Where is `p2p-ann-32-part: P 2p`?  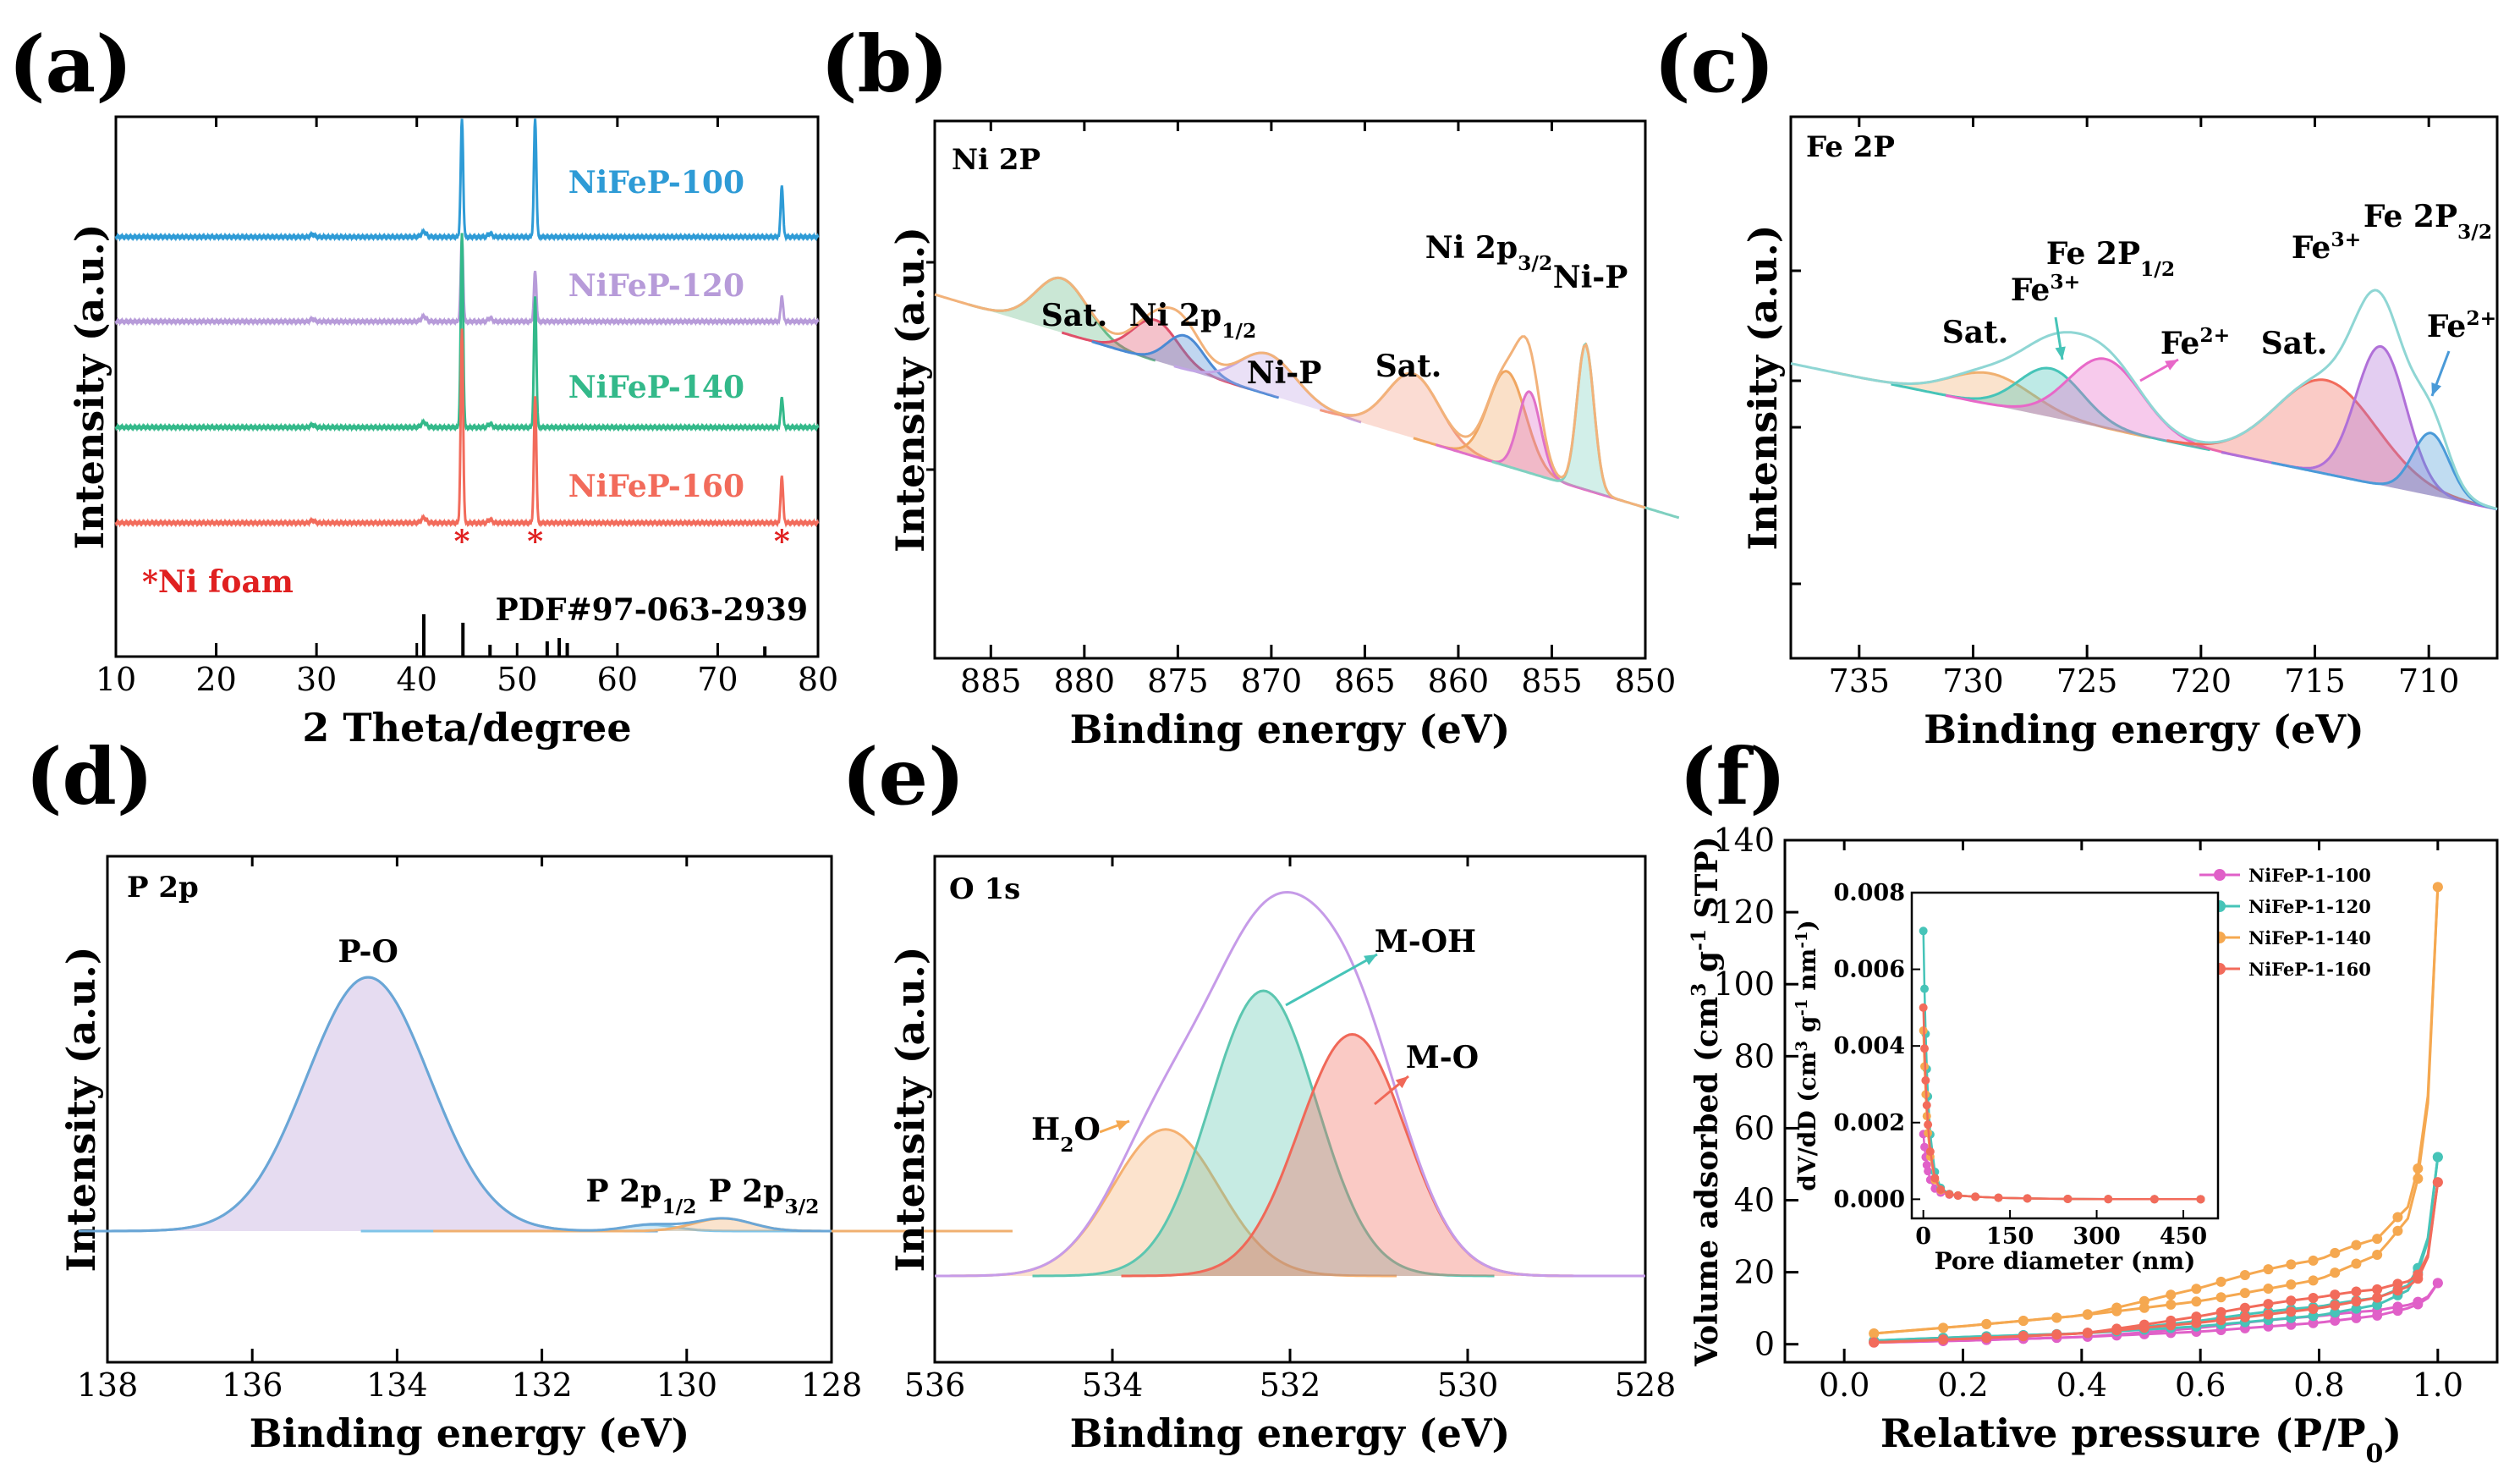
p2p-ann-32-part: P 2p is located at coordinates (747, 1191).